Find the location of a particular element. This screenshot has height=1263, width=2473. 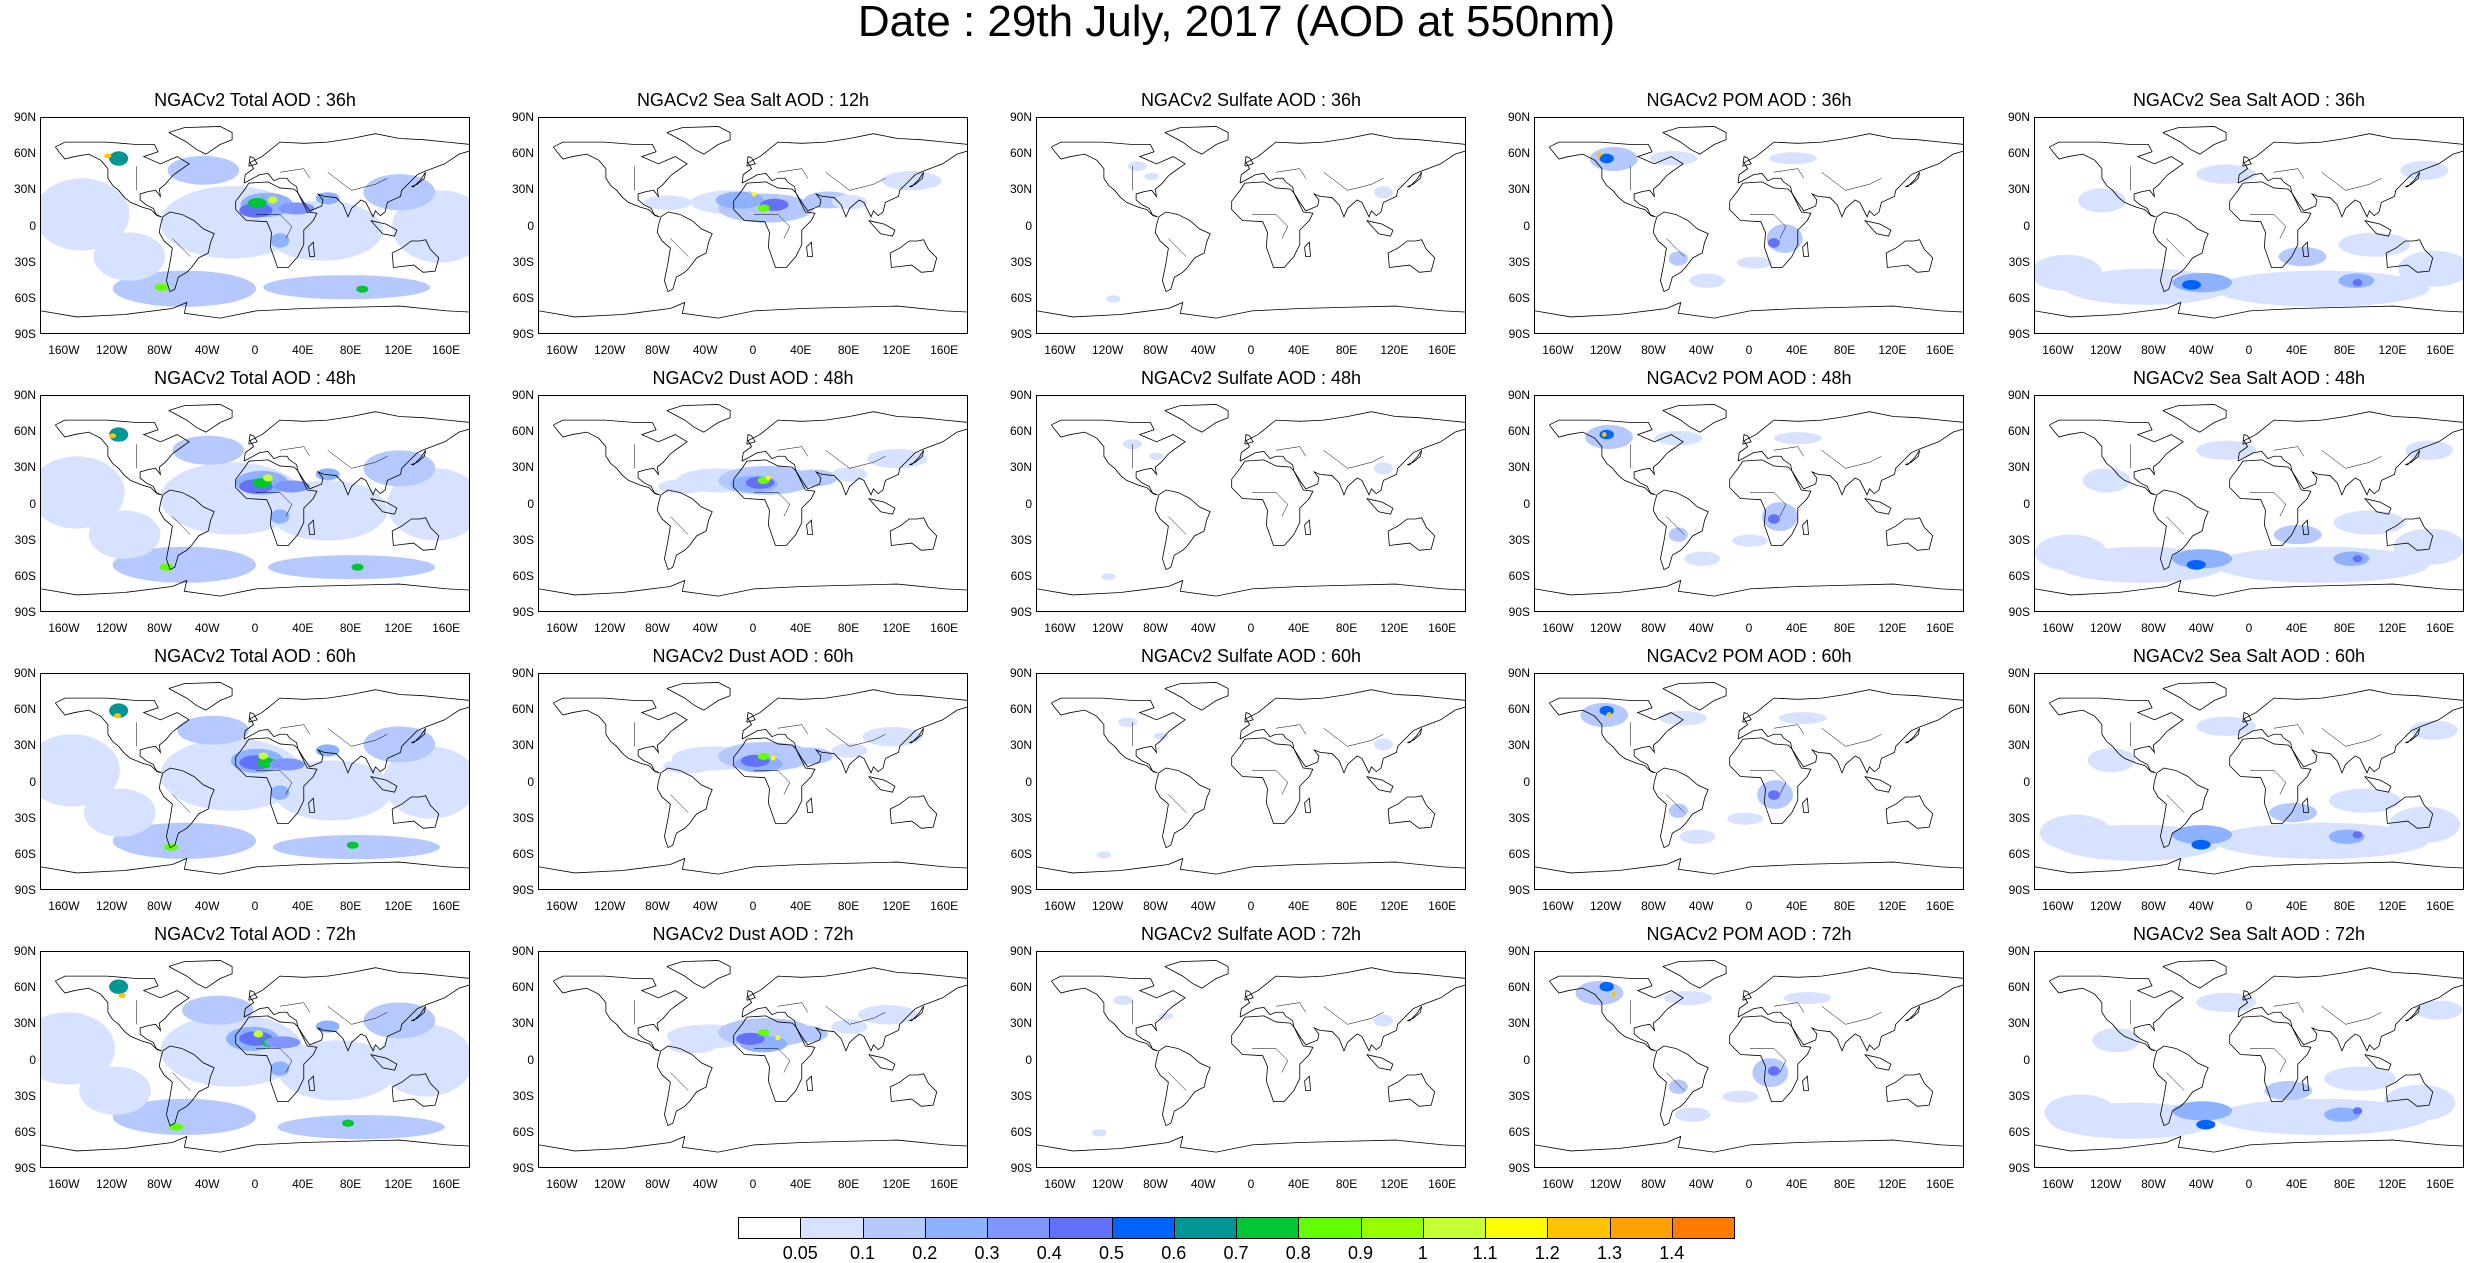

aod-map-seasalt-48h is located at coordinates (2249, 503).